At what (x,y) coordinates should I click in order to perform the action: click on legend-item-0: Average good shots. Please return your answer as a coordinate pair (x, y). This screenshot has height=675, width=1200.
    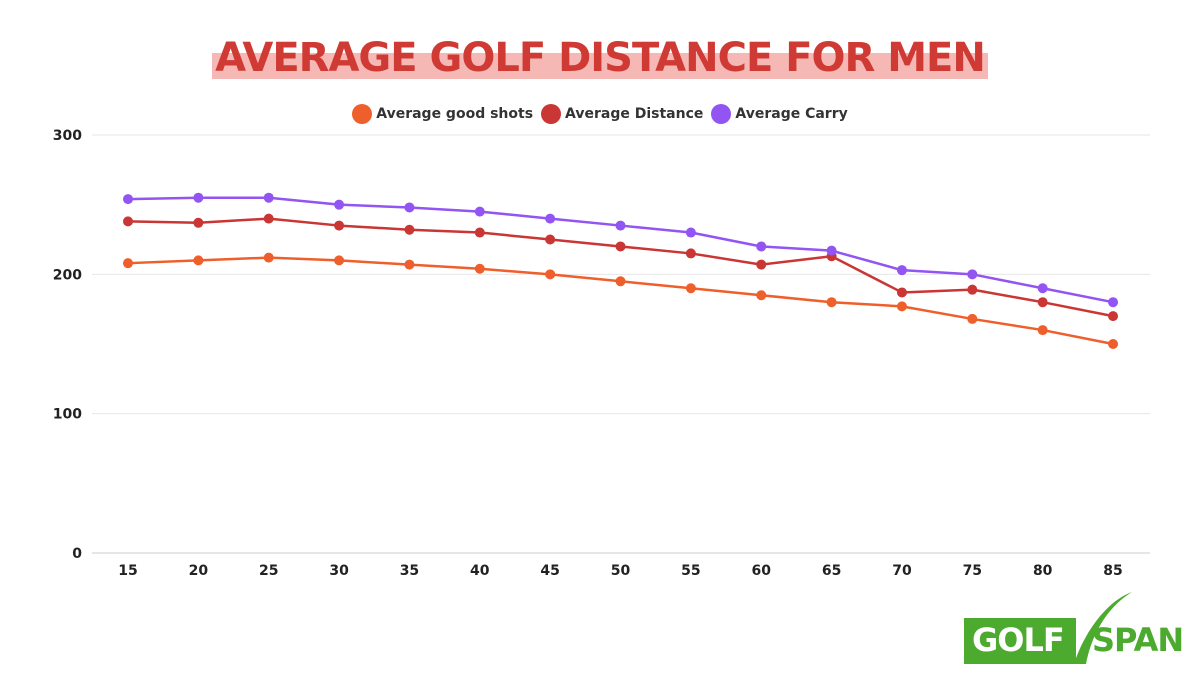
    Looking at the image, I should click on (442, 114).